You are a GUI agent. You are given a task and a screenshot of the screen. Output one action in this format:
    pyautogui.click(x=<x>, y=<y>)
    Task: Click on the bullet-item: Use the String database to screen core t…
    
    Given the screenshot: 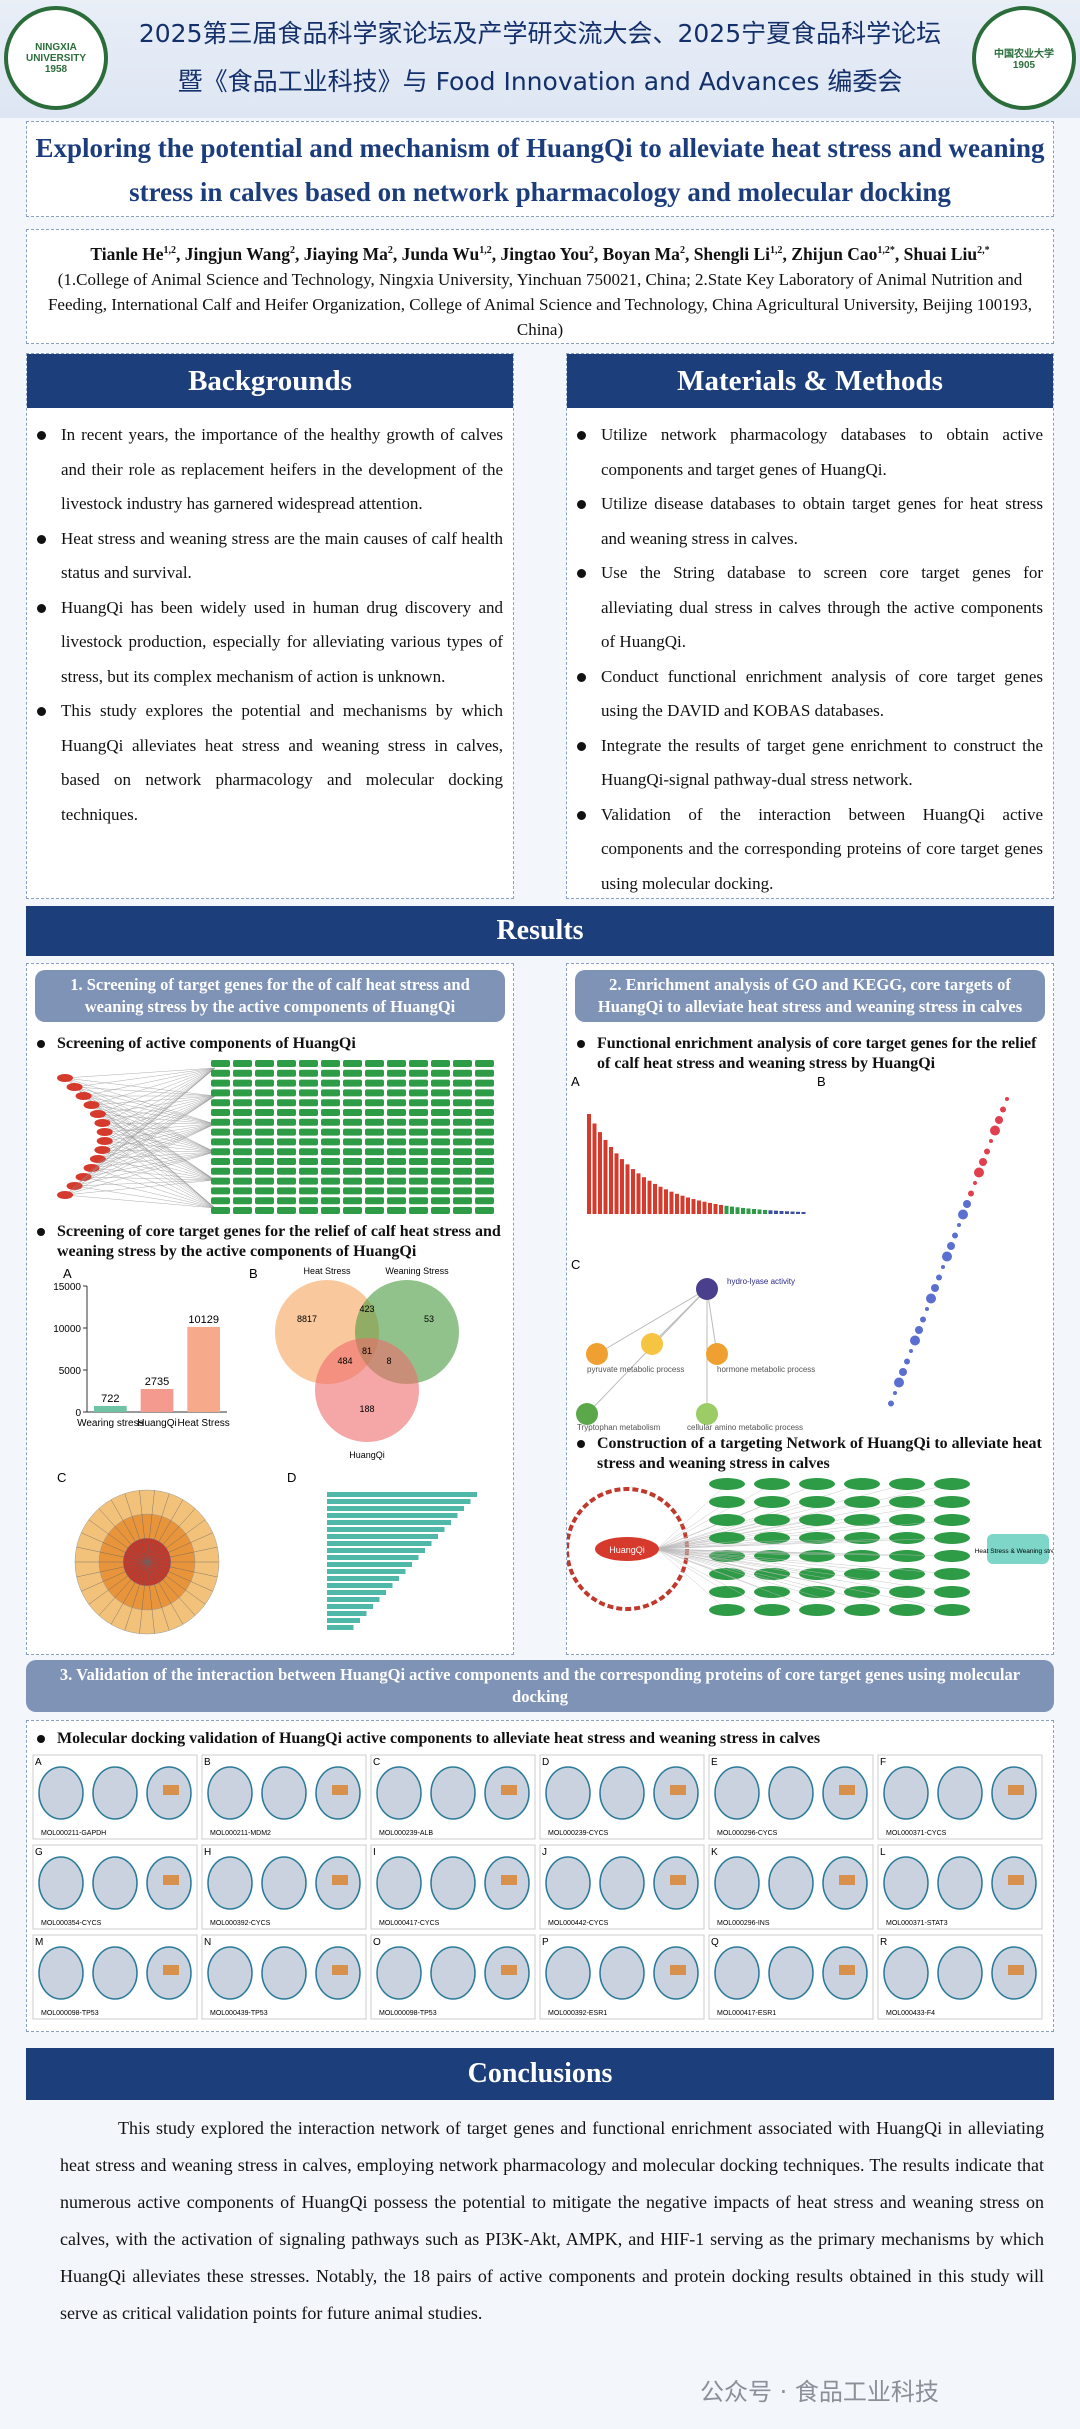 What is the action you would take?
    pyautogui.click(x=810, y=608)
    